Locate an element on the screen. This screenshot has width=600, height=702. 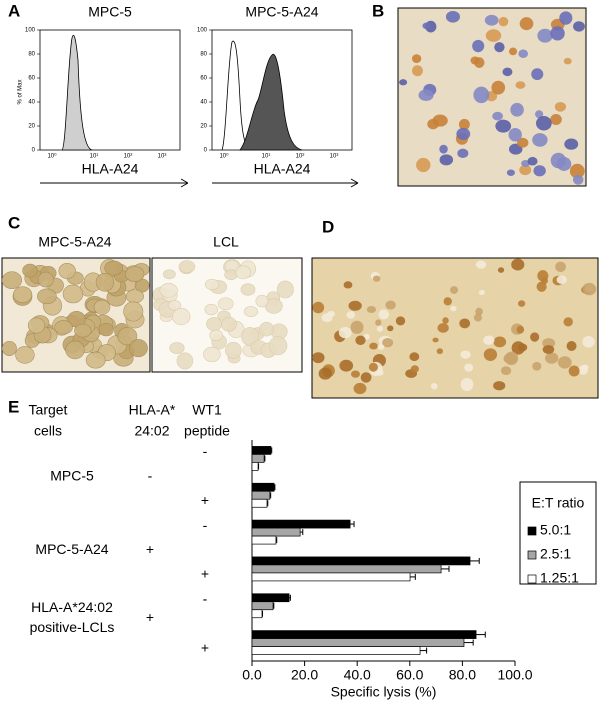
micrograph-title: LCL is located at coordinates (226, 242).